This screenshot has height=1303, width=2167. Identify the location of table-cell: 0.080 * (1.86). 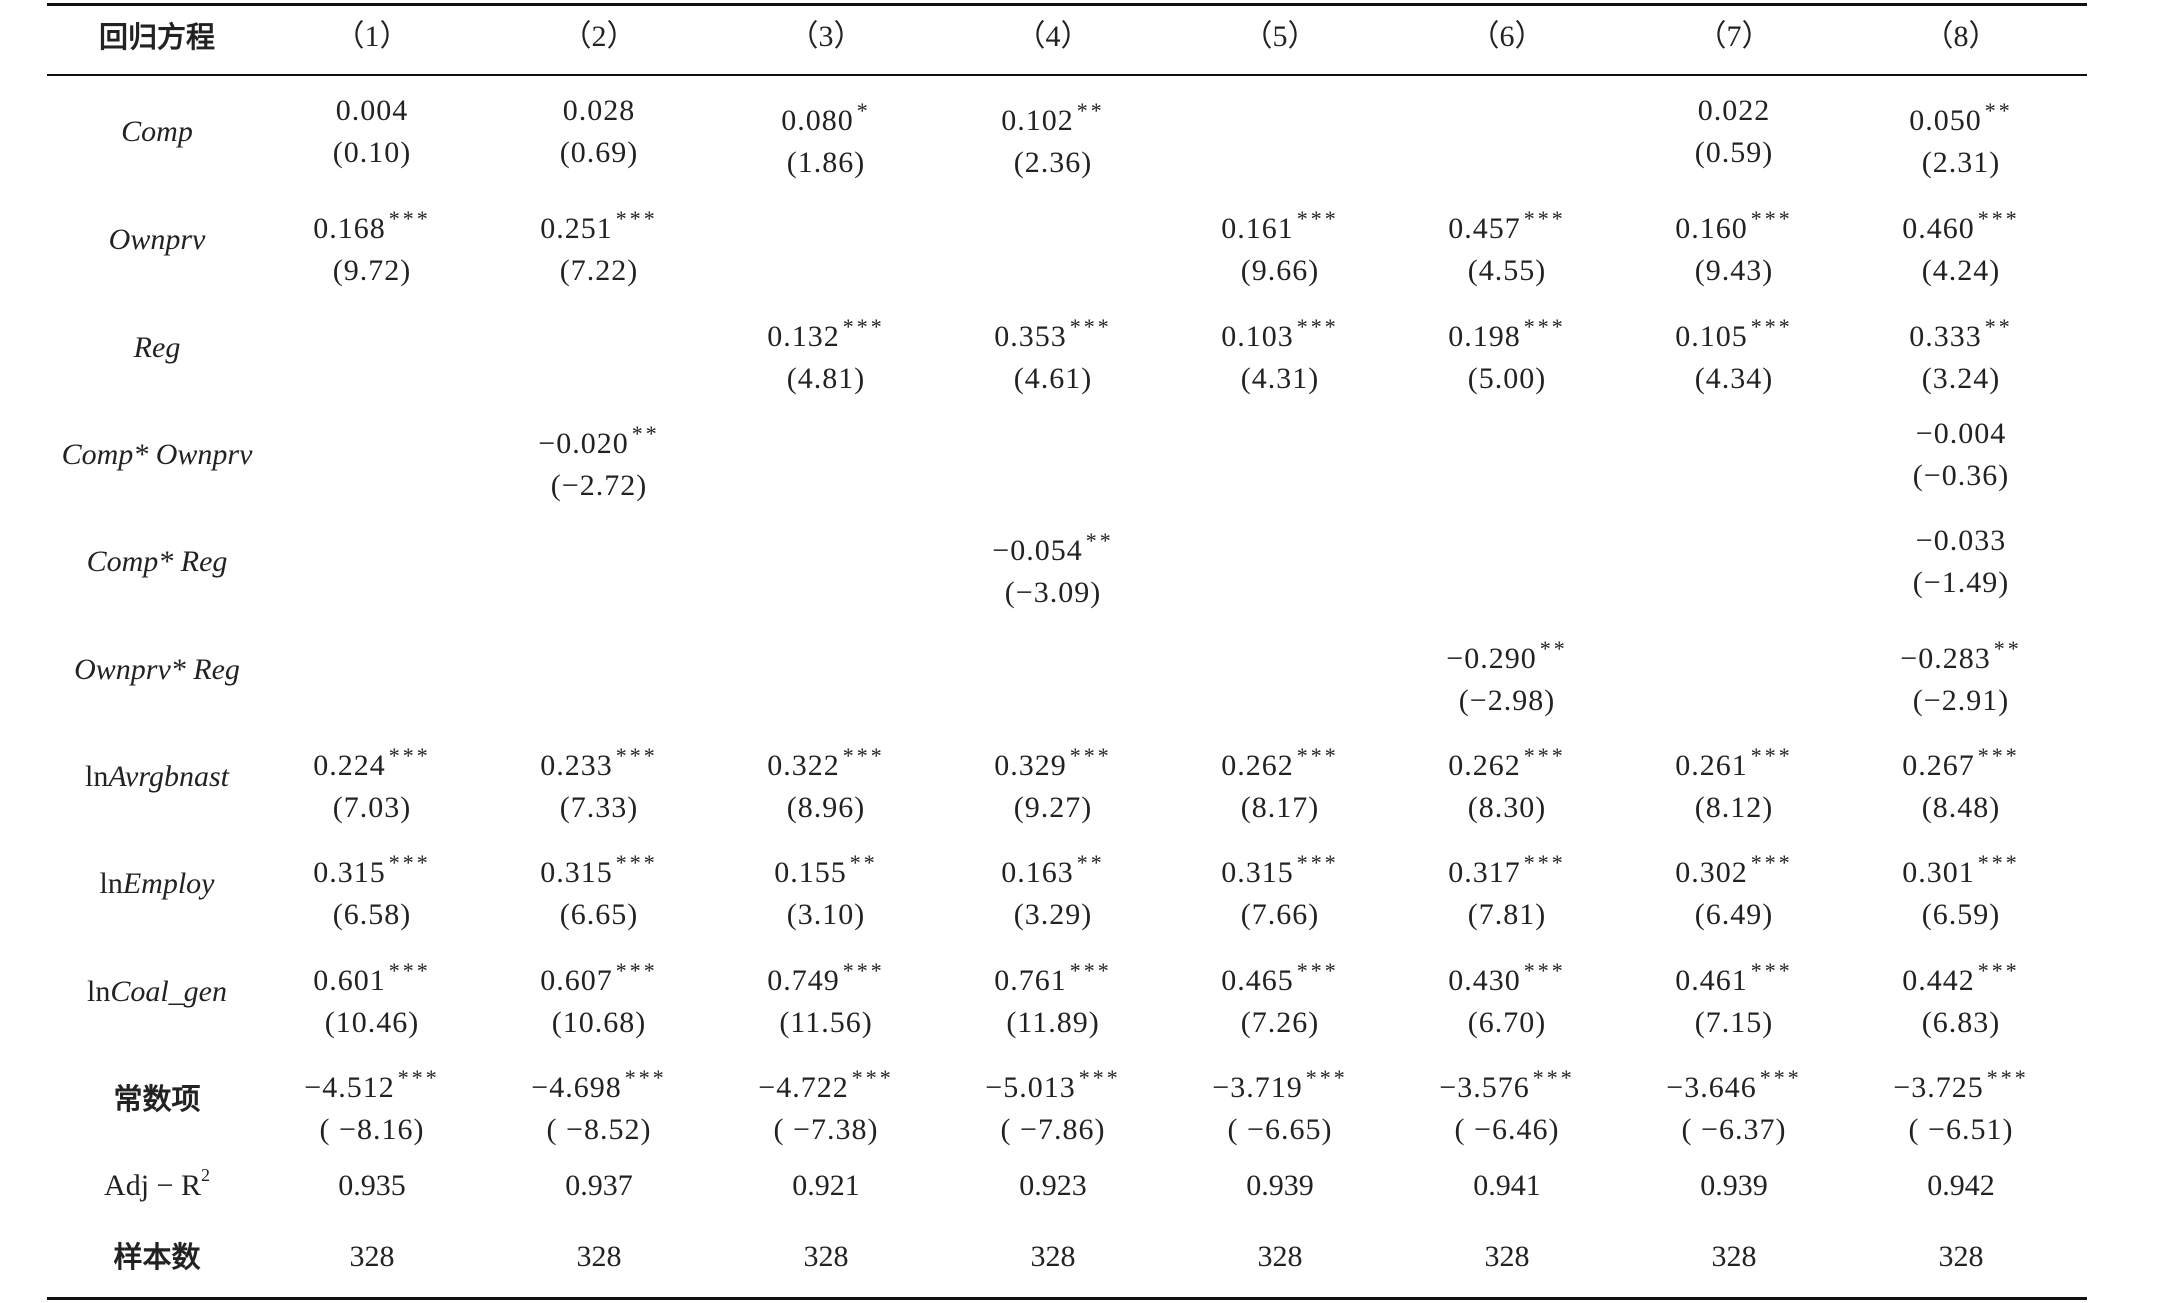
(826, 137).